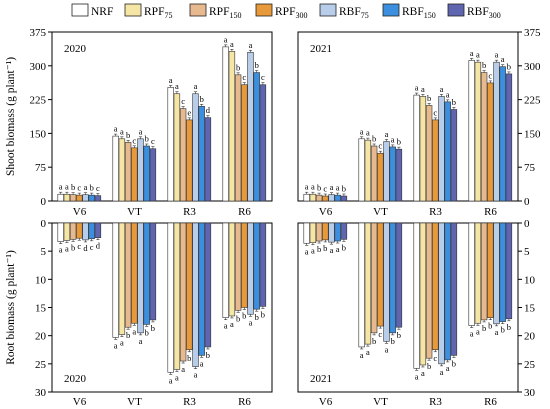  I want to click on y-tick-label: 225, so click(38, 101).